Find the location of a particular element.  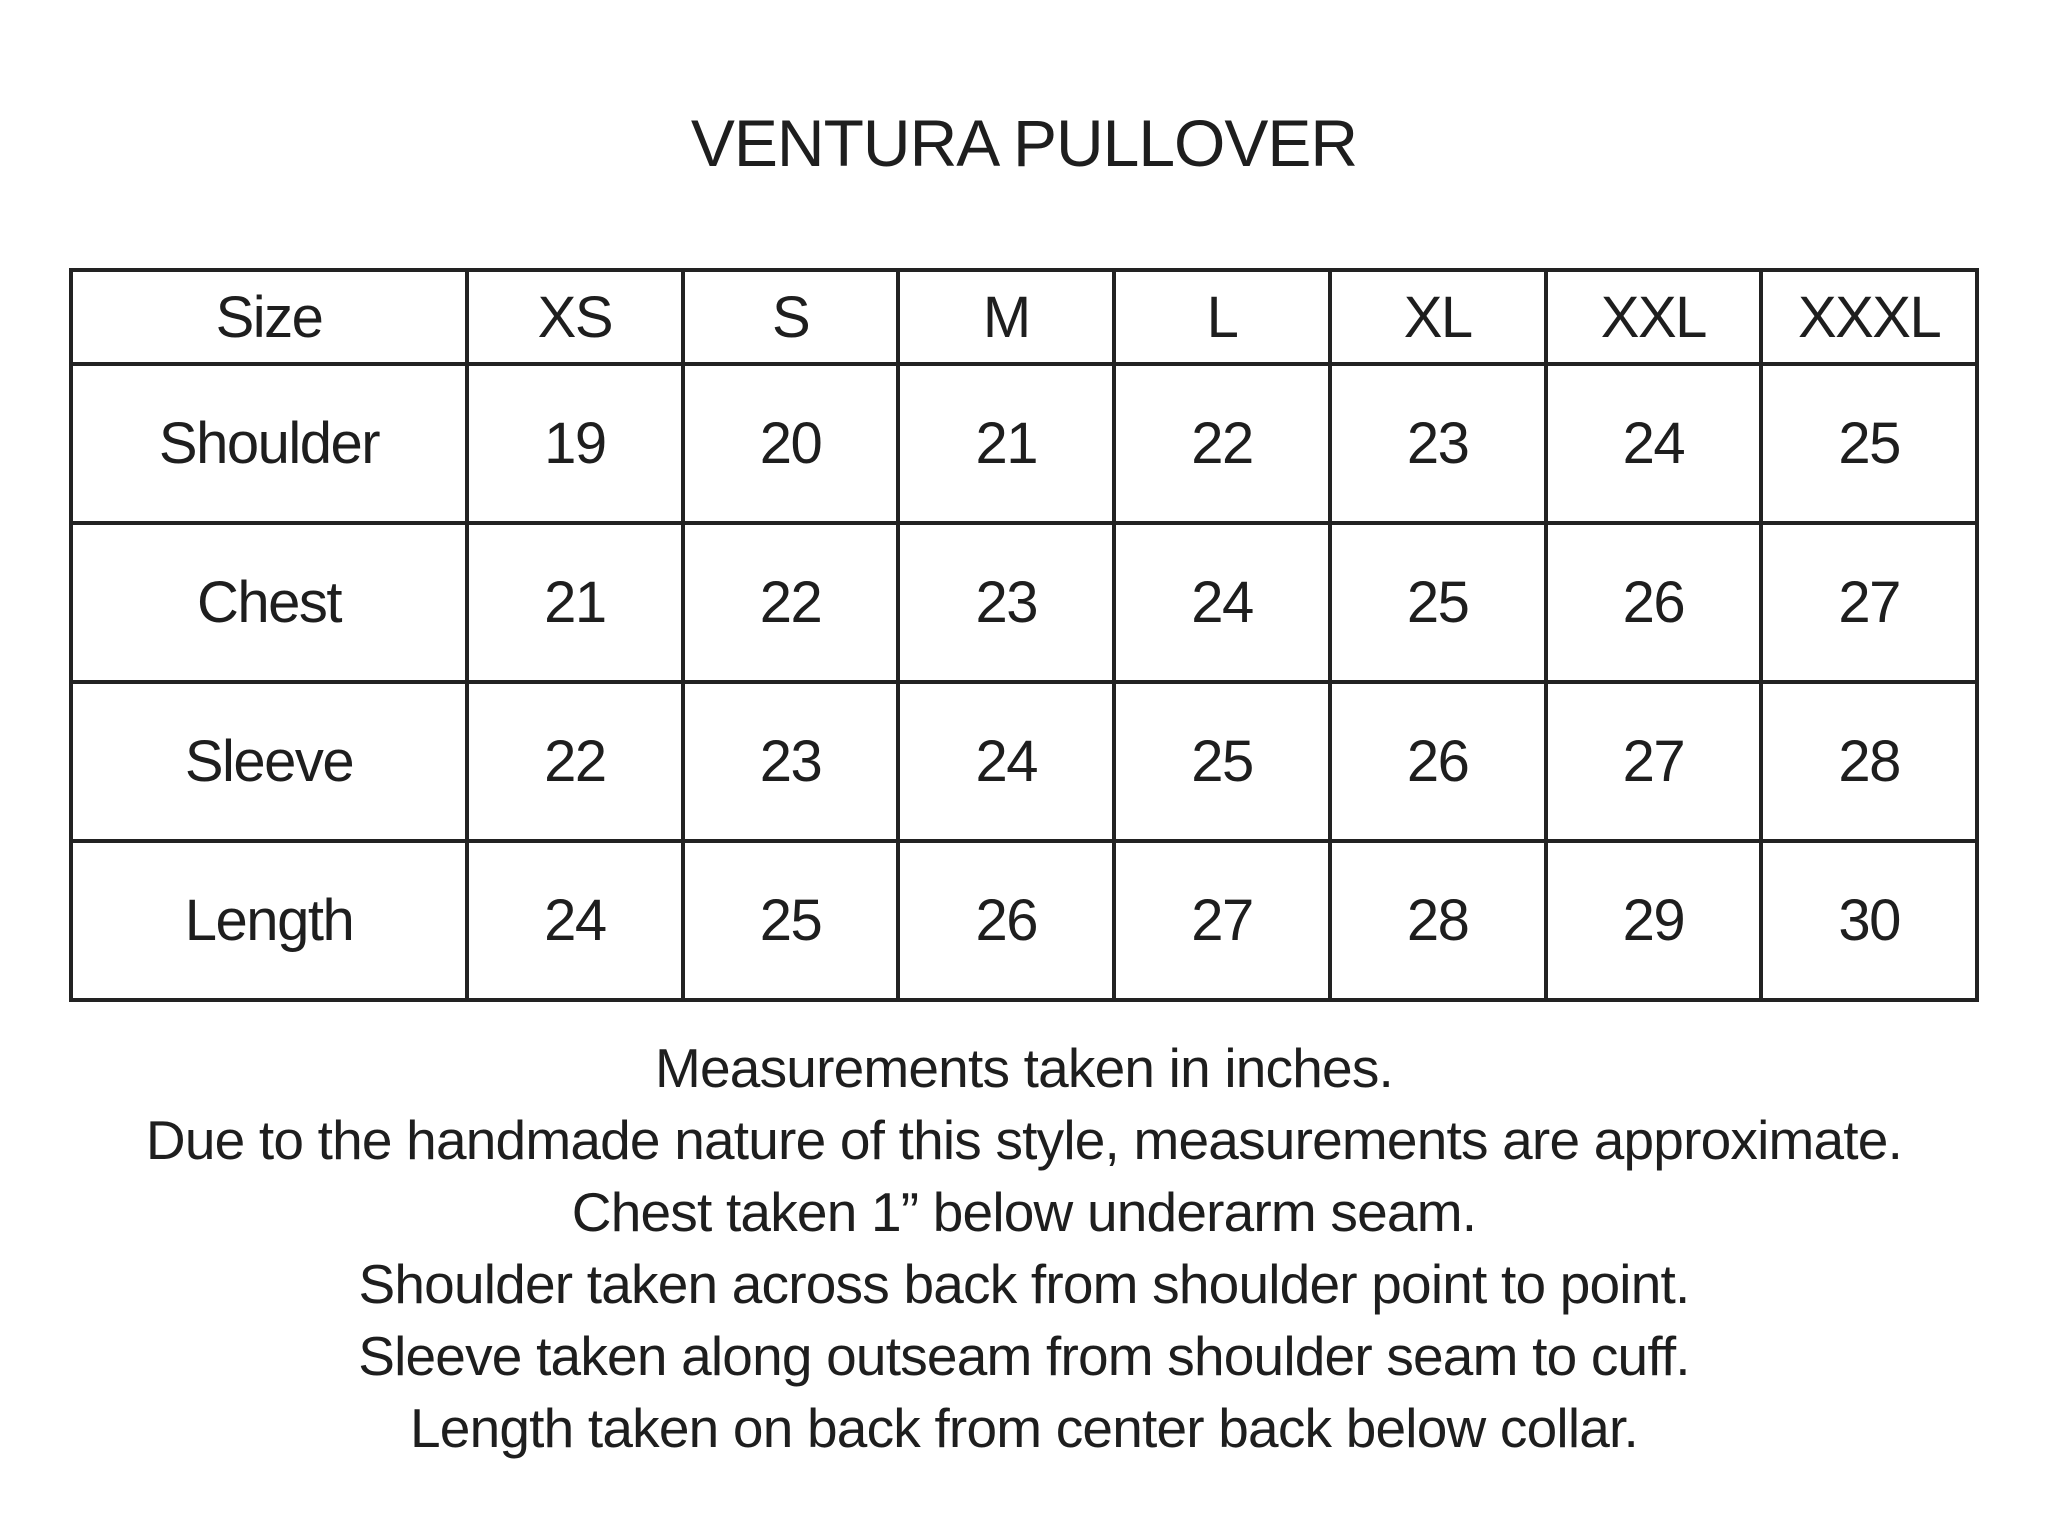

table-cell: XS is located at coordinates (575, 317).